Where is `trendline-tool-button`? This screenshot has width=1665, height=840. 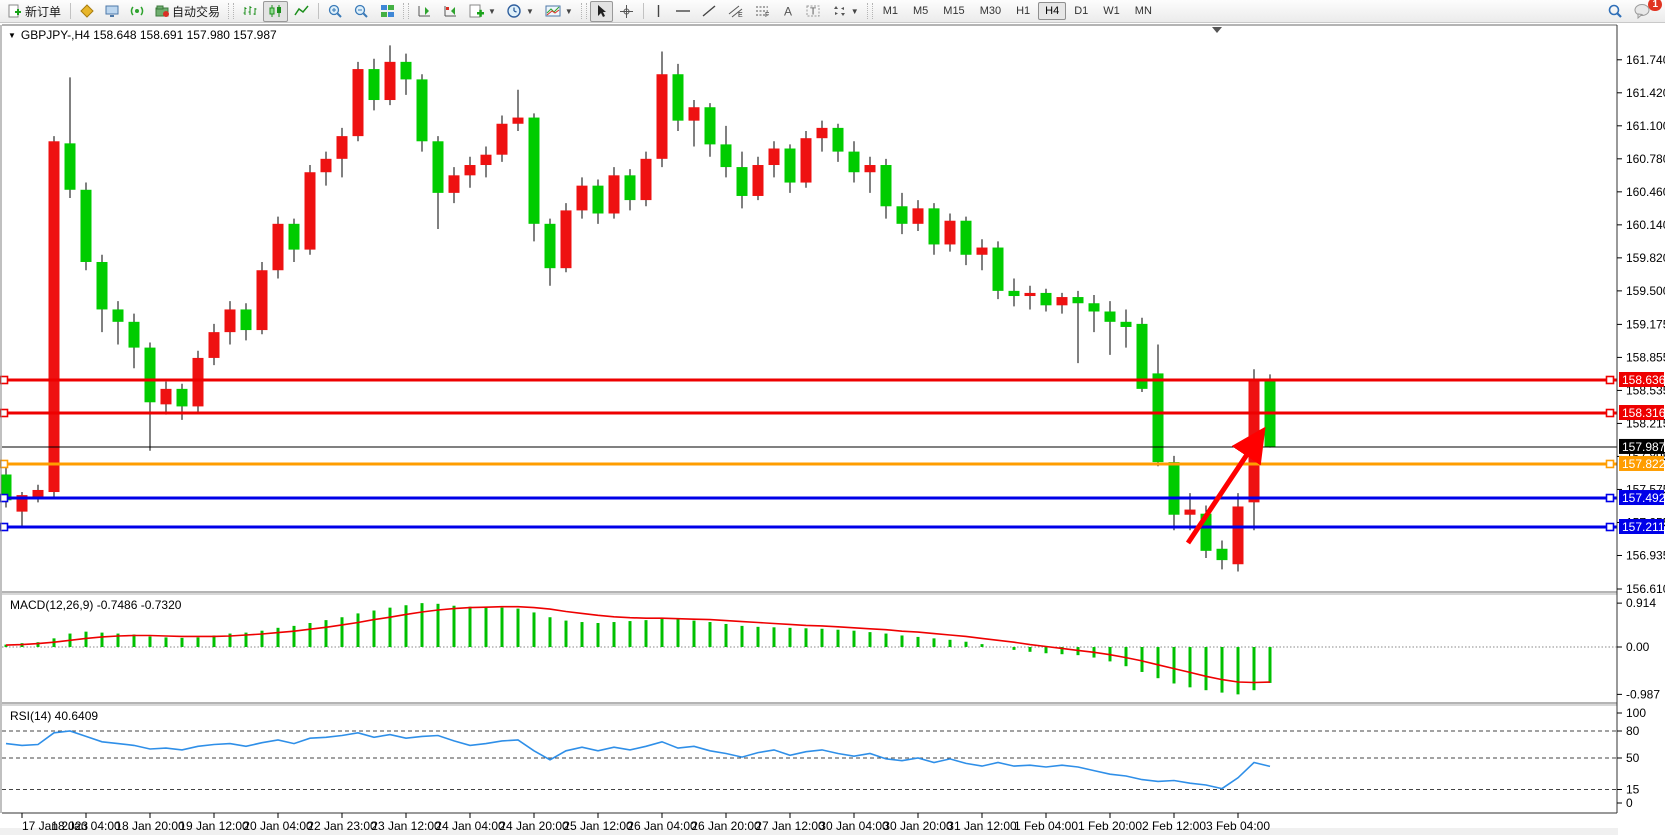
trendline-tool-button is located at coordinates (709, 11).